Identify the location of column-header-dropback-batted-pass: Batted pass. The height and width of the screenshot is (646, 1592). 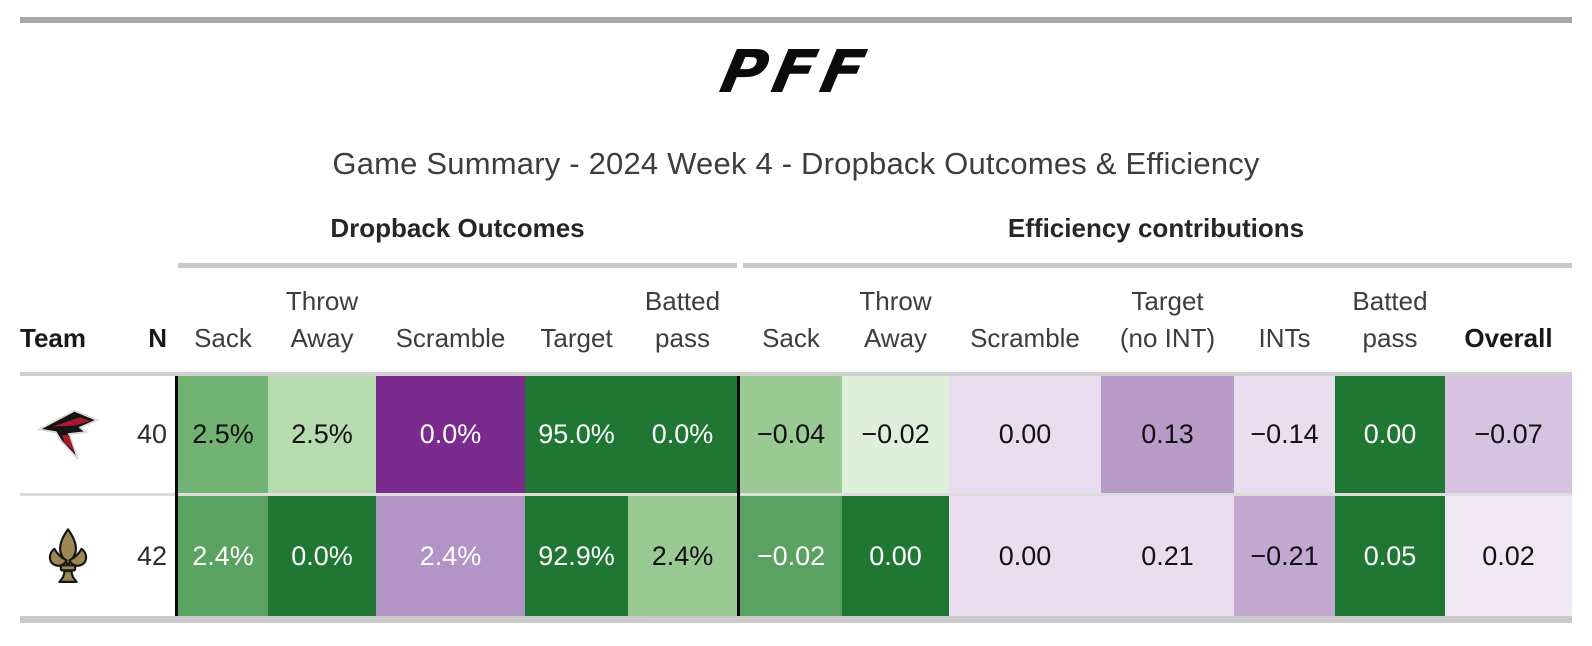
(682, 319).